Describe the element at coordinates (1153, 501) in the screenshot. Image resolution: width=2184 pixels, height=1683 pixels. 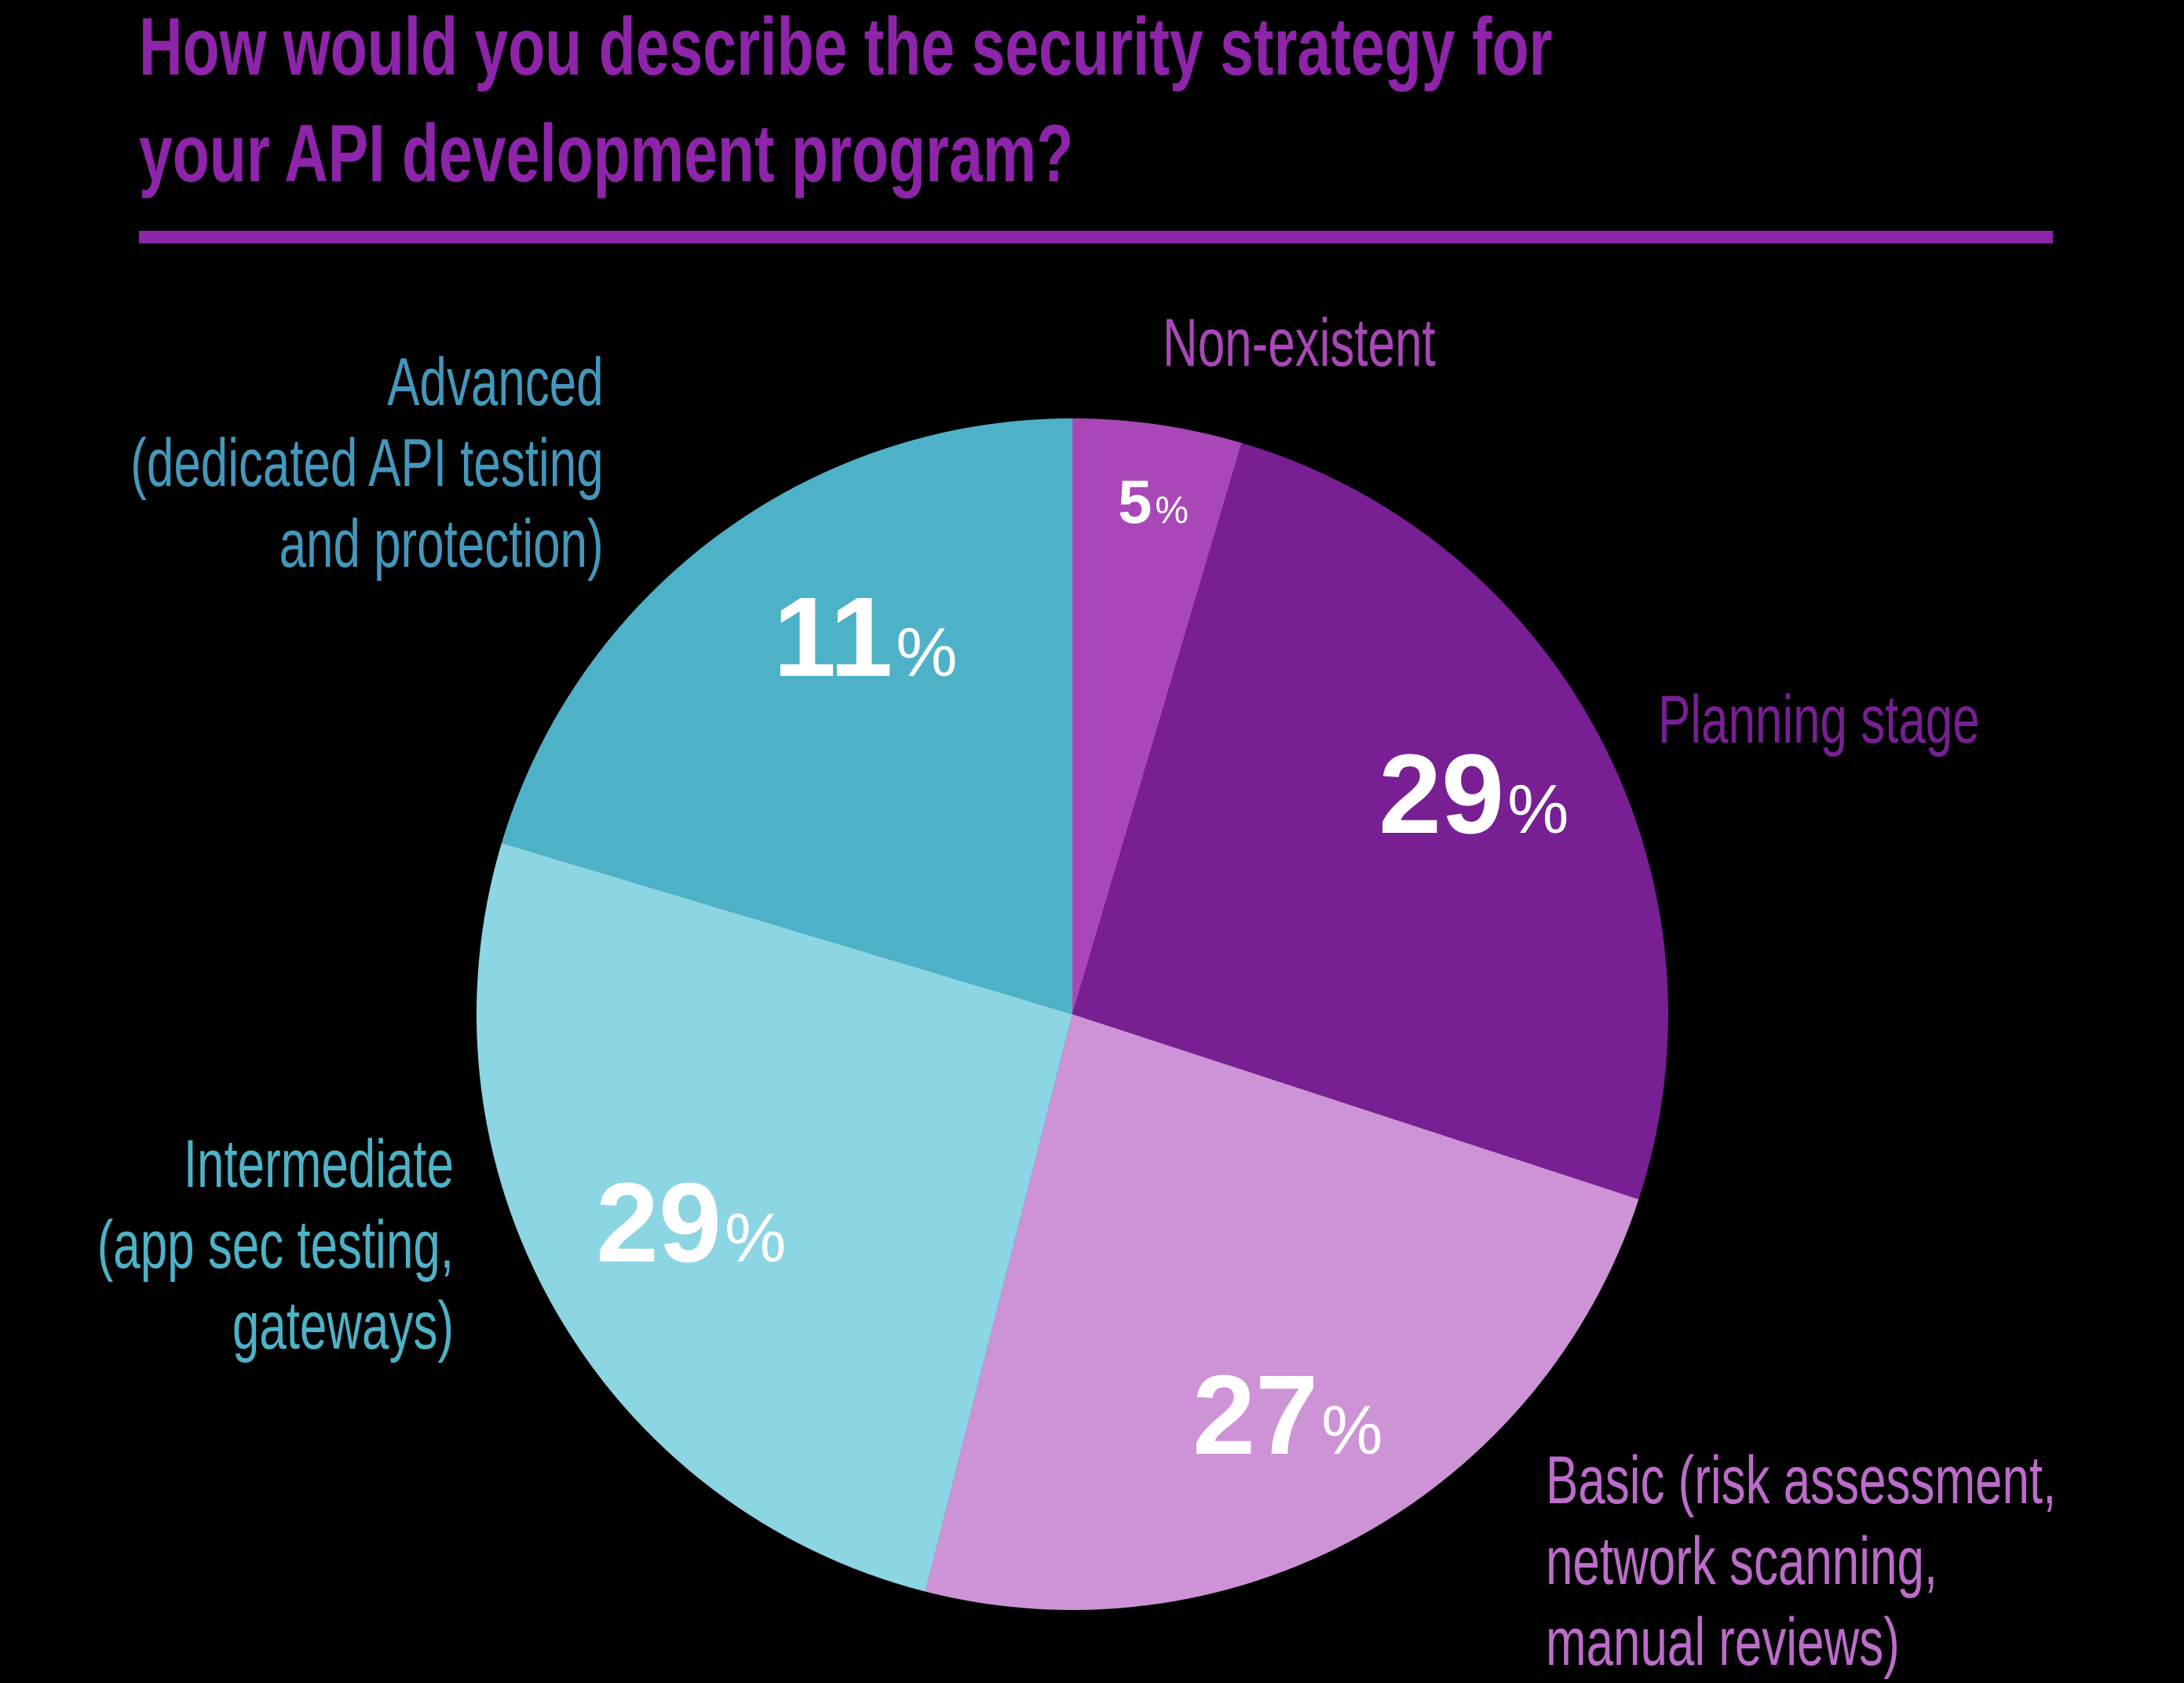
I see `pct-nonexistent: 5%` at that location.